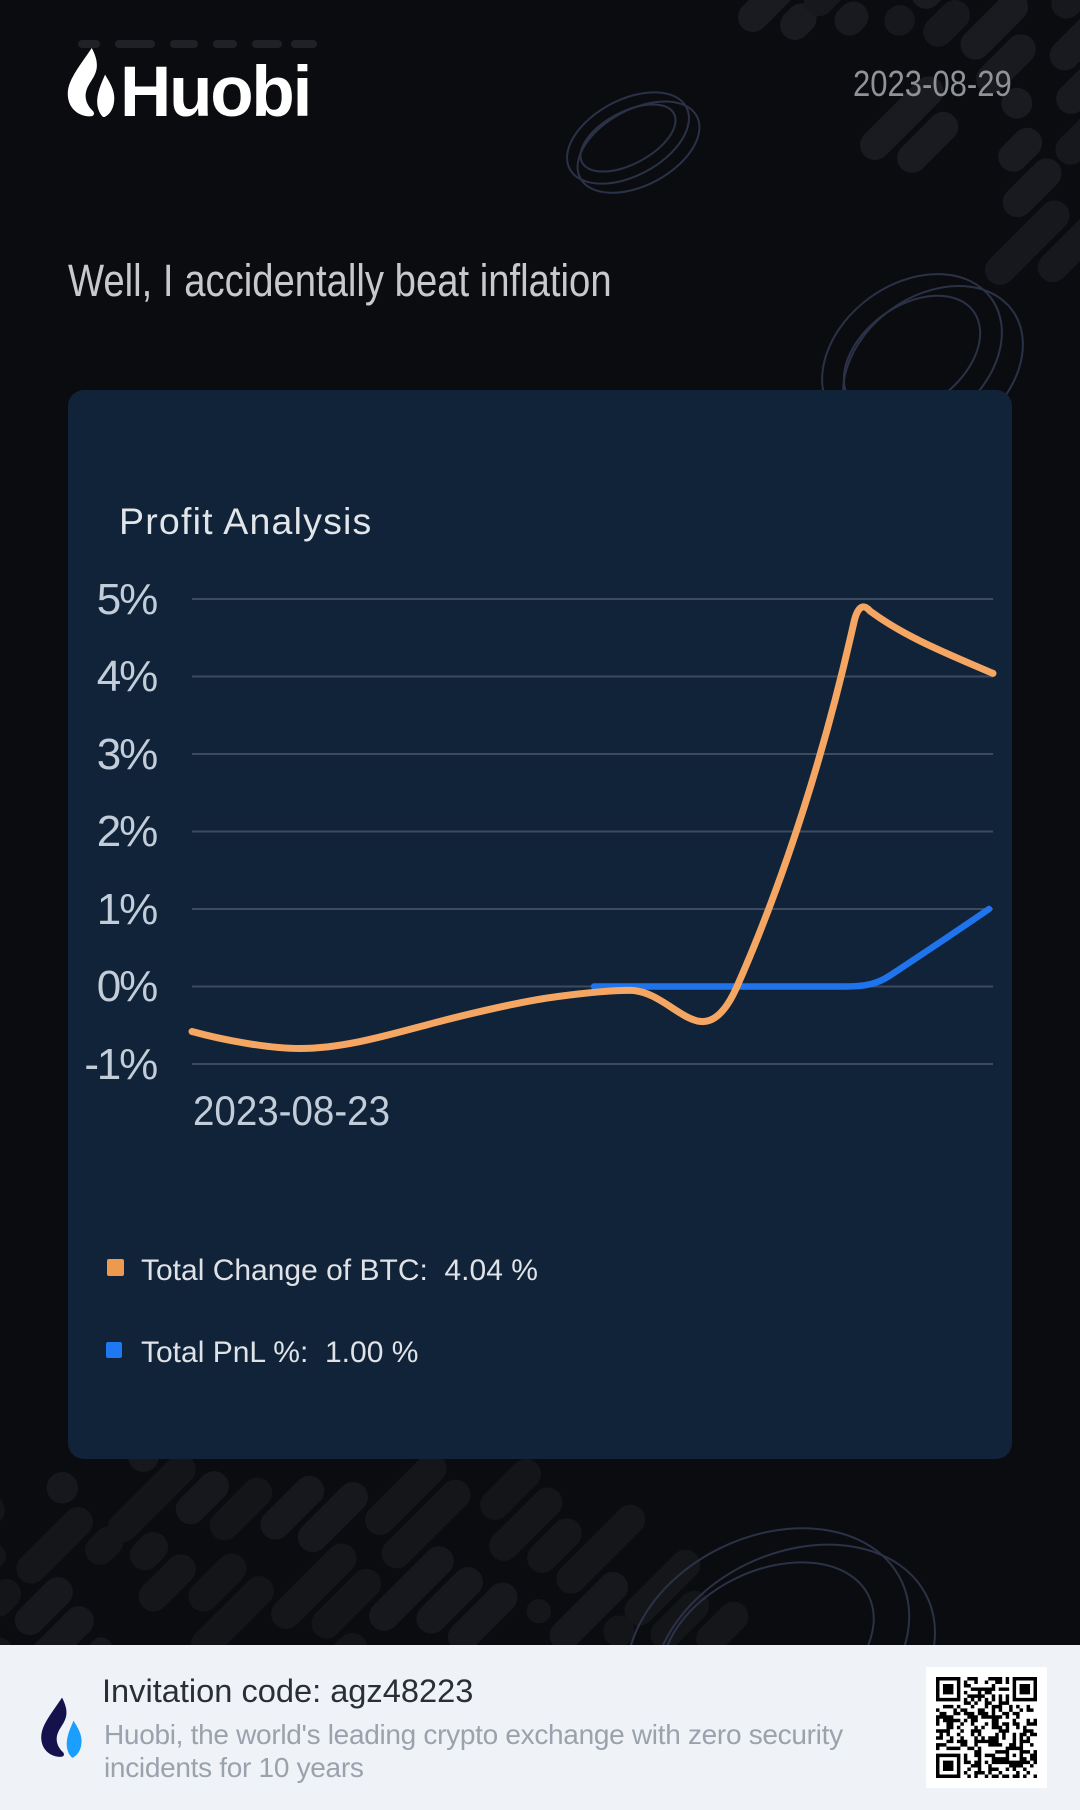  I want to click on svg-text: 2023-08-23, so click(291, 1110).